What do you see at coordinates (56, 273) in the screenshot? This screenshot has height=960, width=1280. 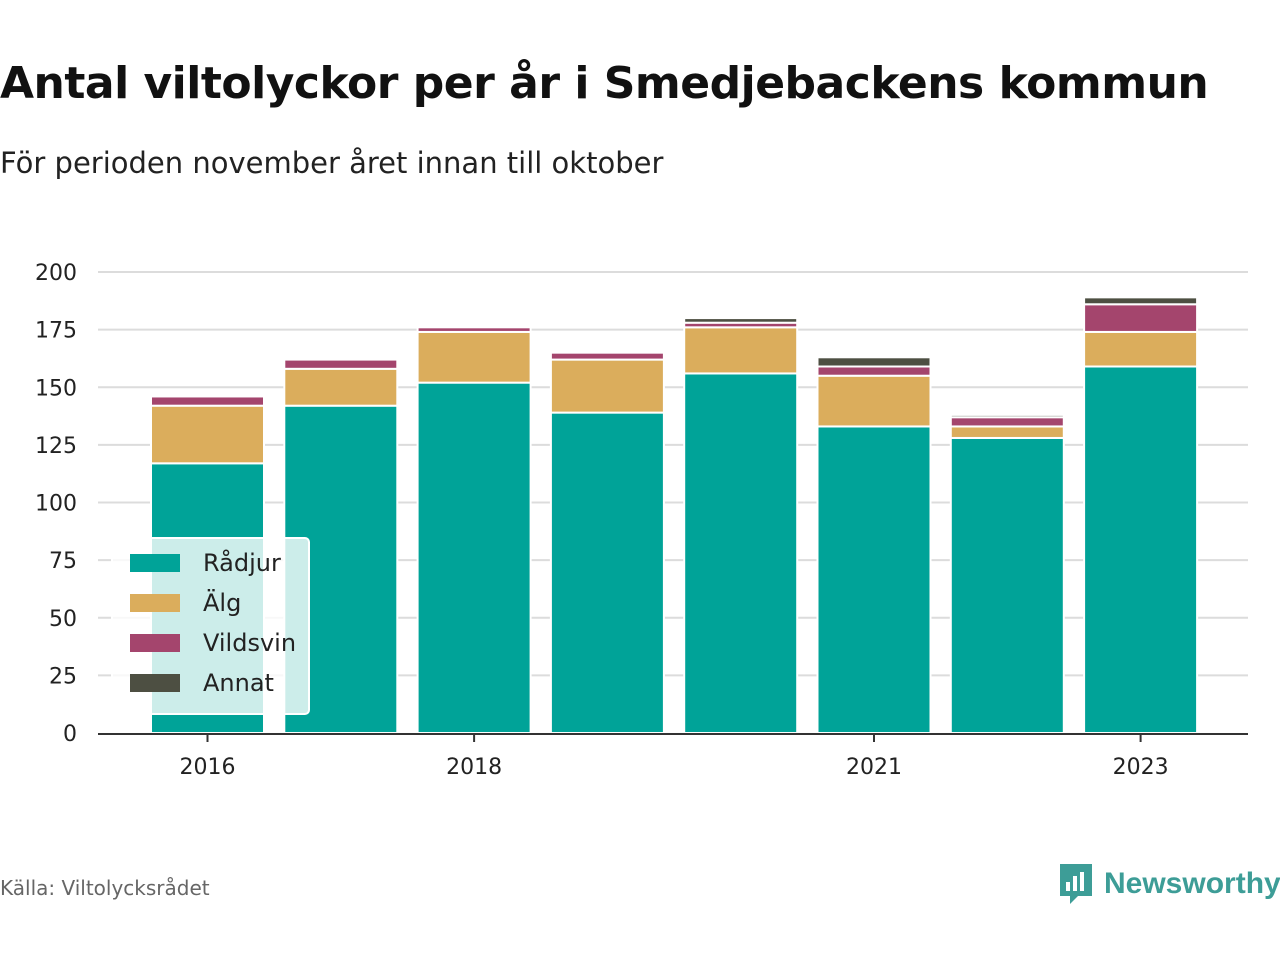 I see `y-tick-label: 200` at bounding box center [56, 273].